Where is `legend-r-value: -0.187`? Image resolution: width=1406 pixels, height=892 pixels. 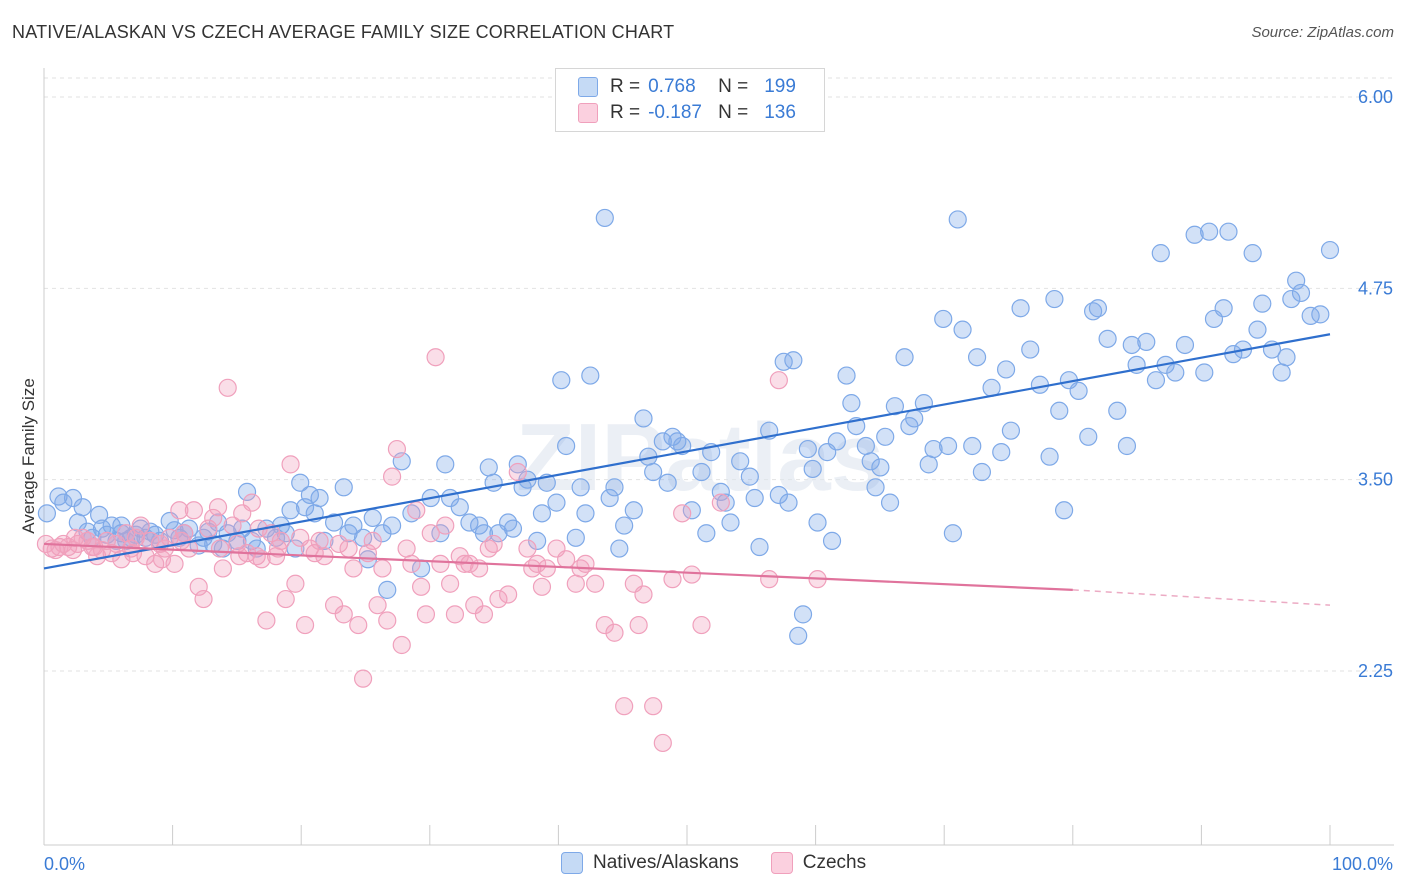 legend-r-value: -0.187 is located at coordinates (675, 112).